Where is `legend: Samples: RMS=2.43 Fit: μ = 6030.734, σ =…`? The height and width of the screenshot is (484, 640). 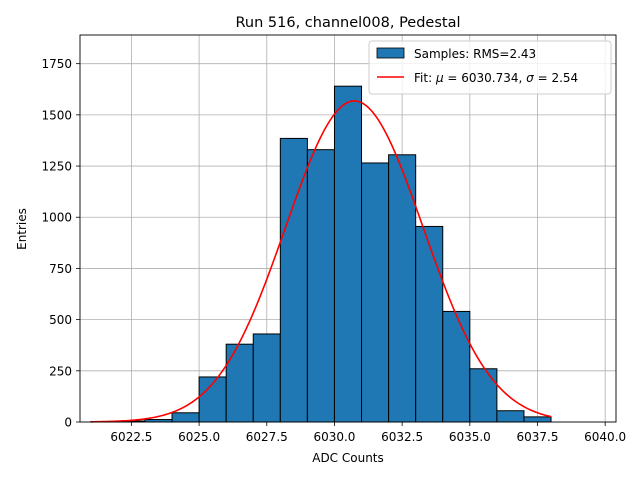
legend: Samples: RMS=2.43 Fit: μ = 6030.734, σ =… is located at coordinates (490, 67).